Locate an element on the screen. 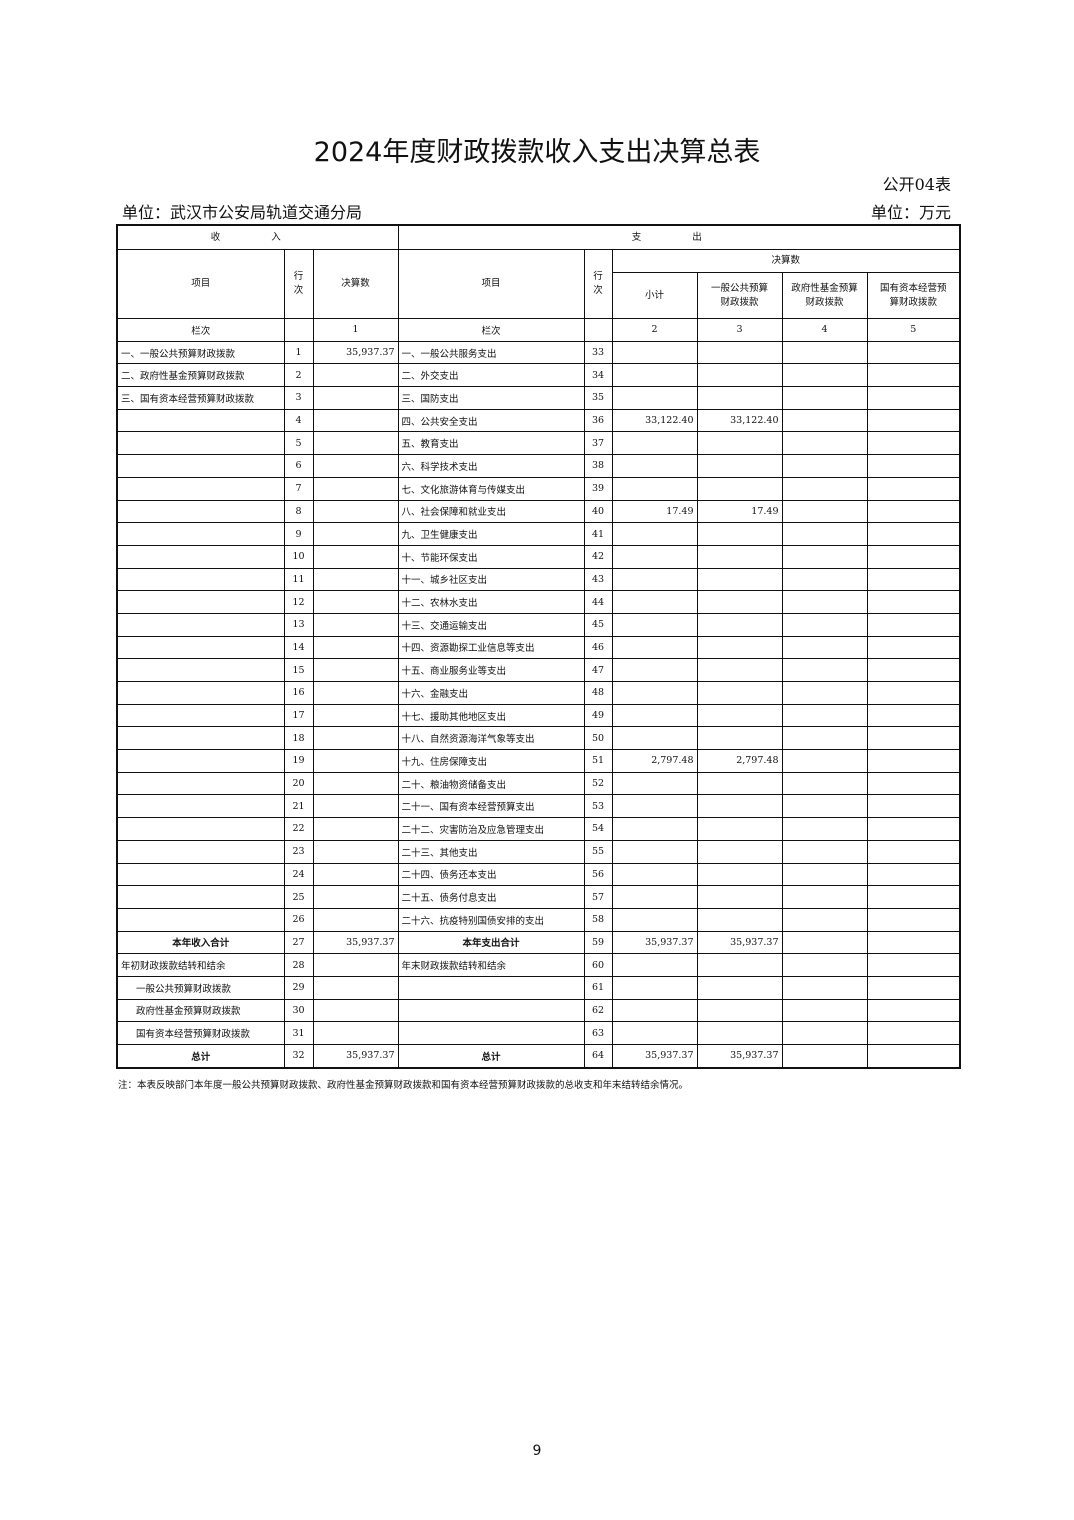 This screenshot has height=1520, width=1074. table-cell: 34 is located at coordinates (598, 375).